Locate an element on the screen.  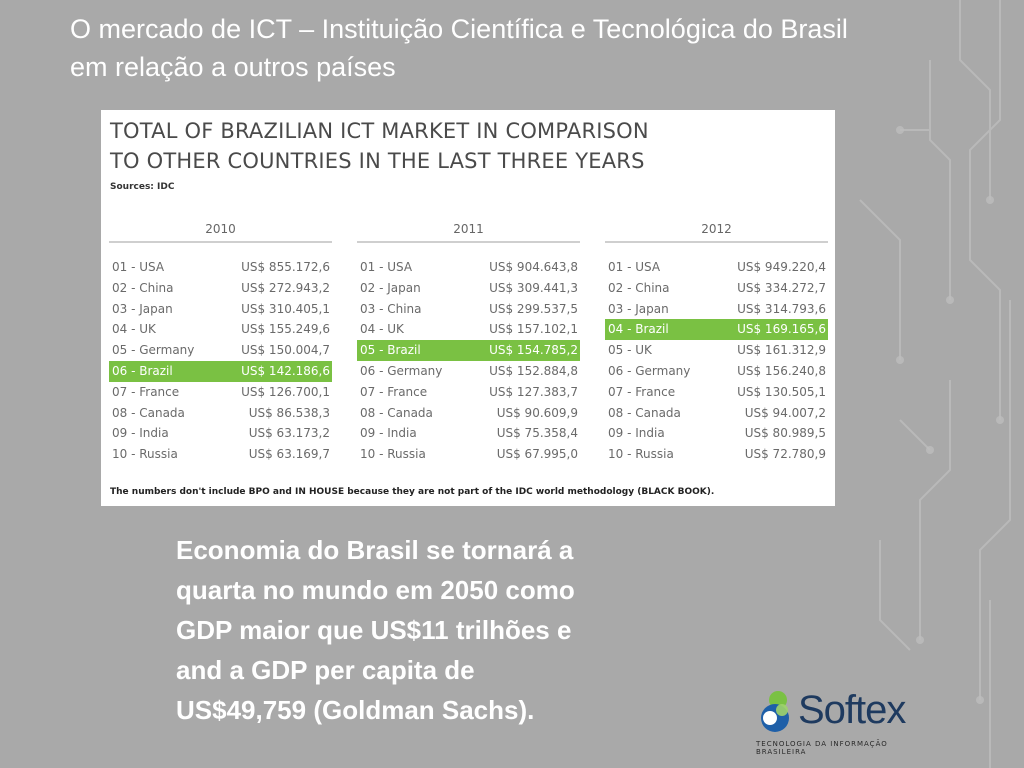
table-row: 04 - UK US$ 157.102,1 is located at coordinates (468, 329).